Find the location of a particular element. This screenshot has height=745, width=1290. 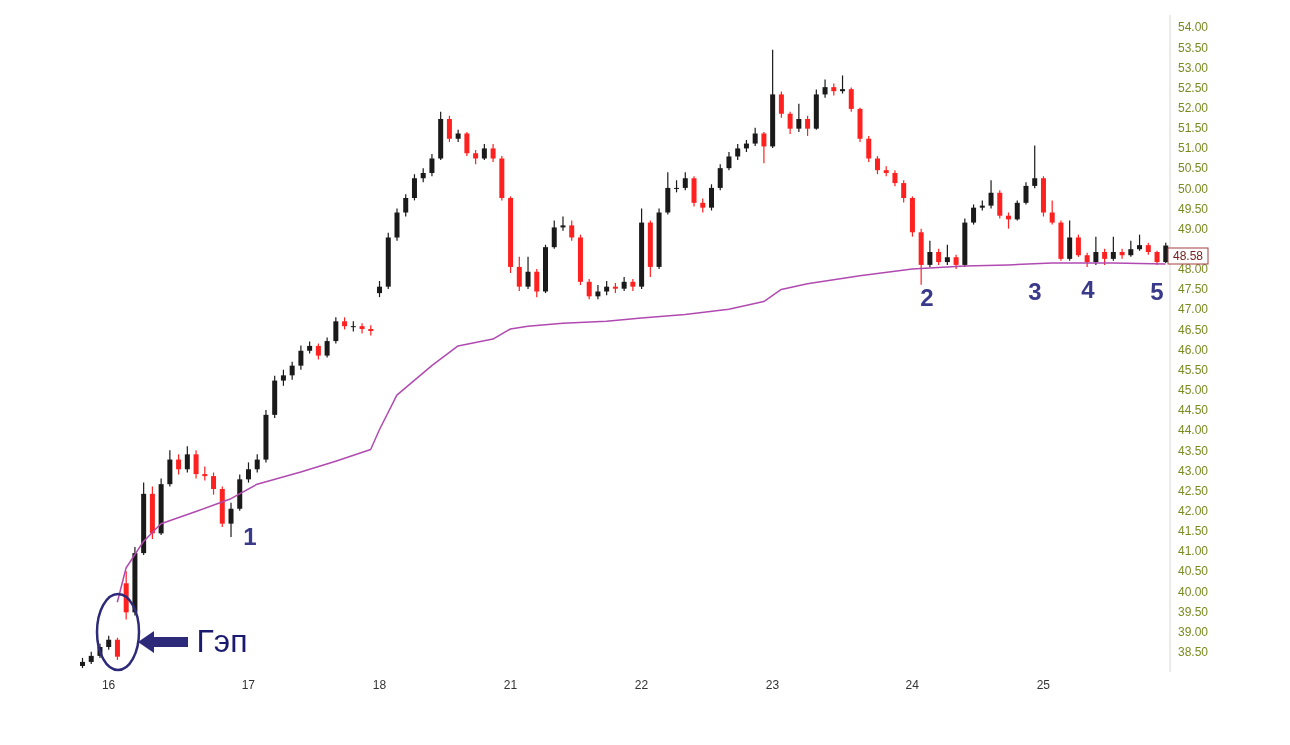

y-tick-label: 50.00 is located at coordinates (1193, 188).